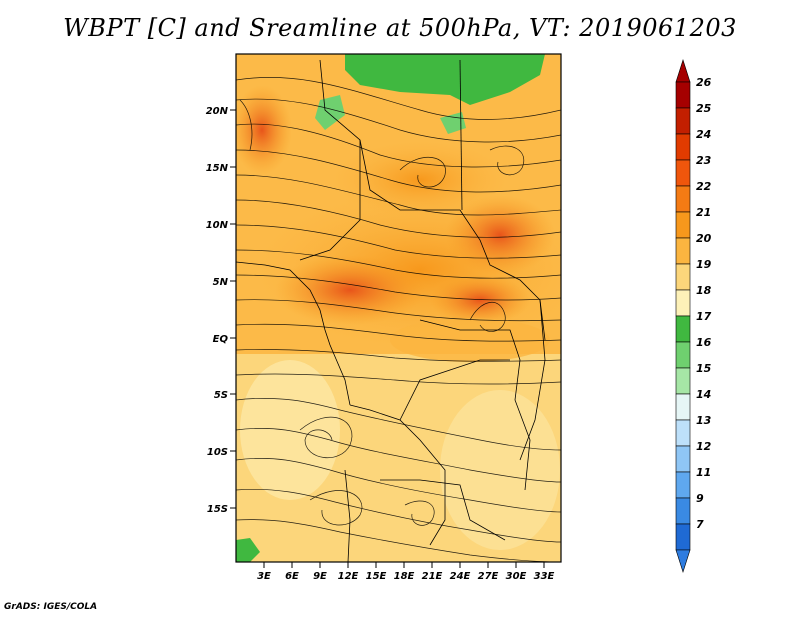  What do you see at coordinates (516, 576) in the screenshot?
I see `lon-tick-label: 30E` at bounding box center [516, 576].